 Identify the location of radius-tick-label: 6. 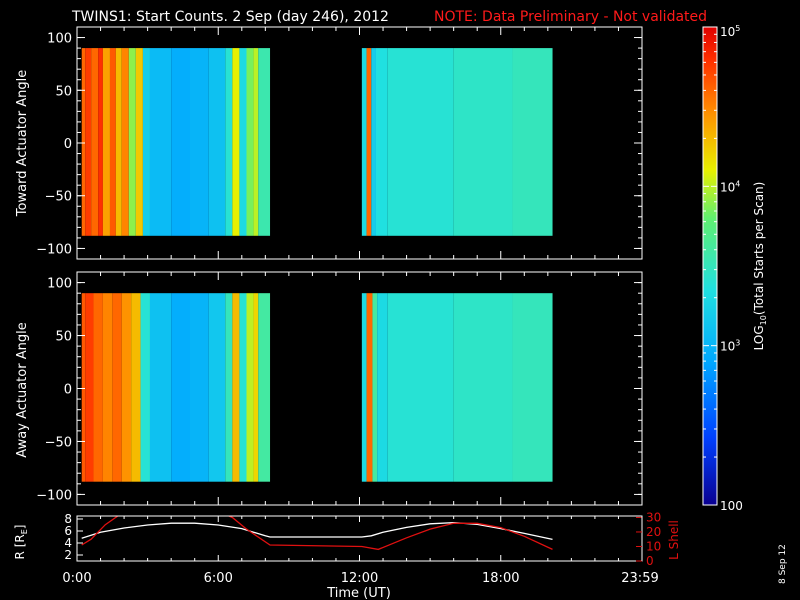
(68, 531).